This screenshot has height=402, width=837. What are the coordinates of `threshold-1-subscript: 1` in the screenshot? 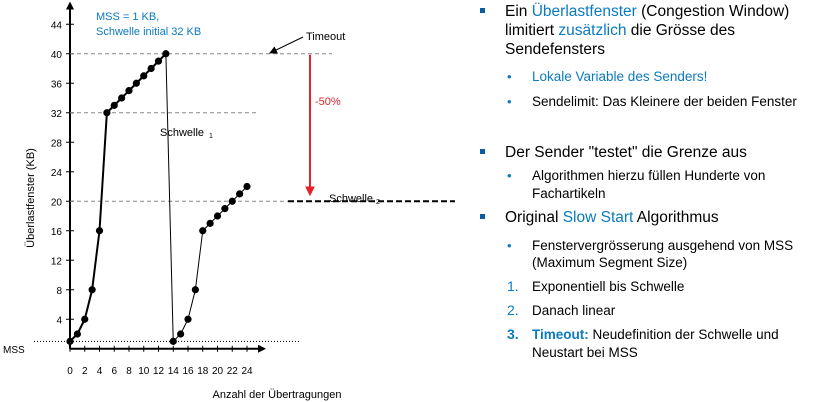 It's located at (211, 136).